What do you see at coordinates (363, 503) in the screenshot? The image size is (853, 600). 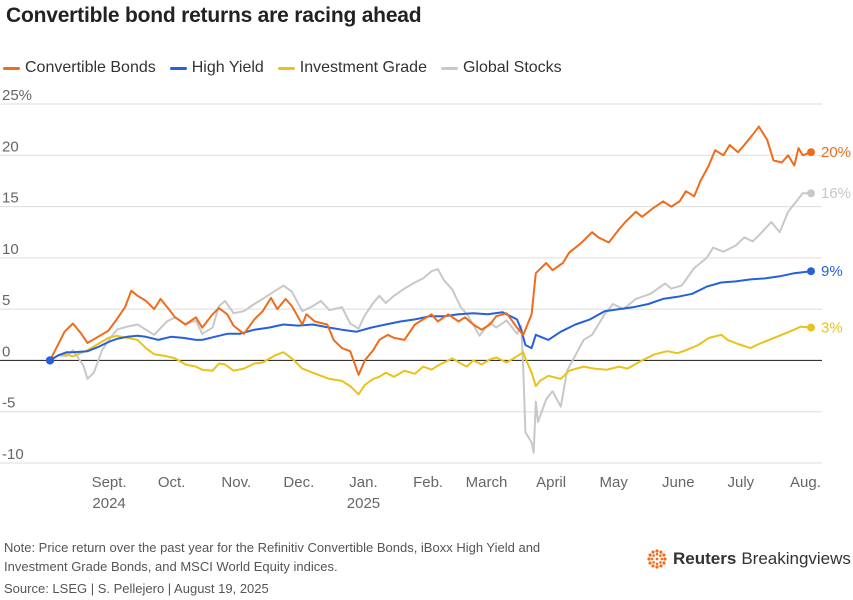 I see `x-tick-year-label: 2025` at bounding box center [363, 503].